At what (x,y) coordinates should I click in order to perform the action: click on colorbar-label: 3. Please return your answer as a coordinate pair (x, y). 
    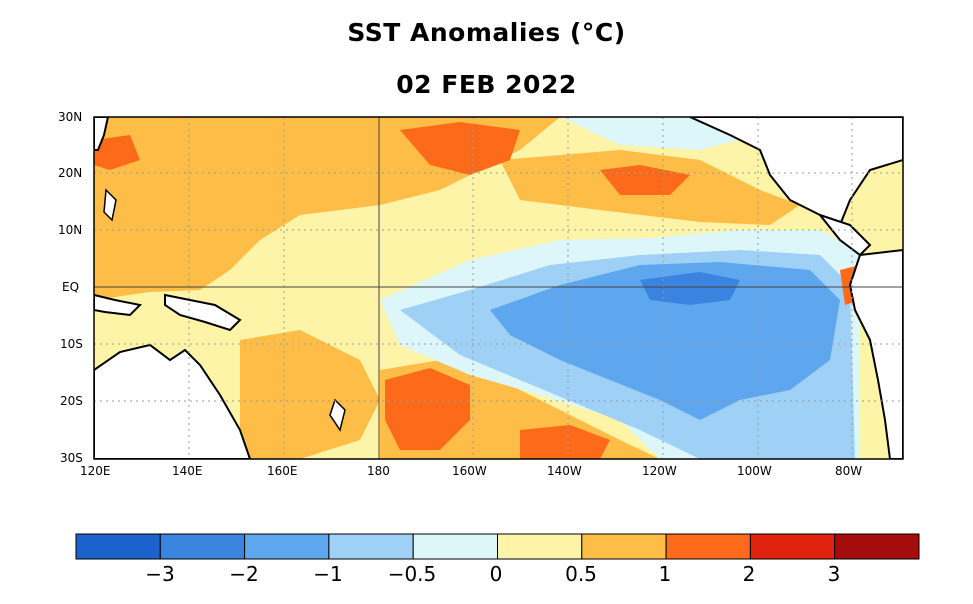
    Looking at the image, I should click on (834, 574).